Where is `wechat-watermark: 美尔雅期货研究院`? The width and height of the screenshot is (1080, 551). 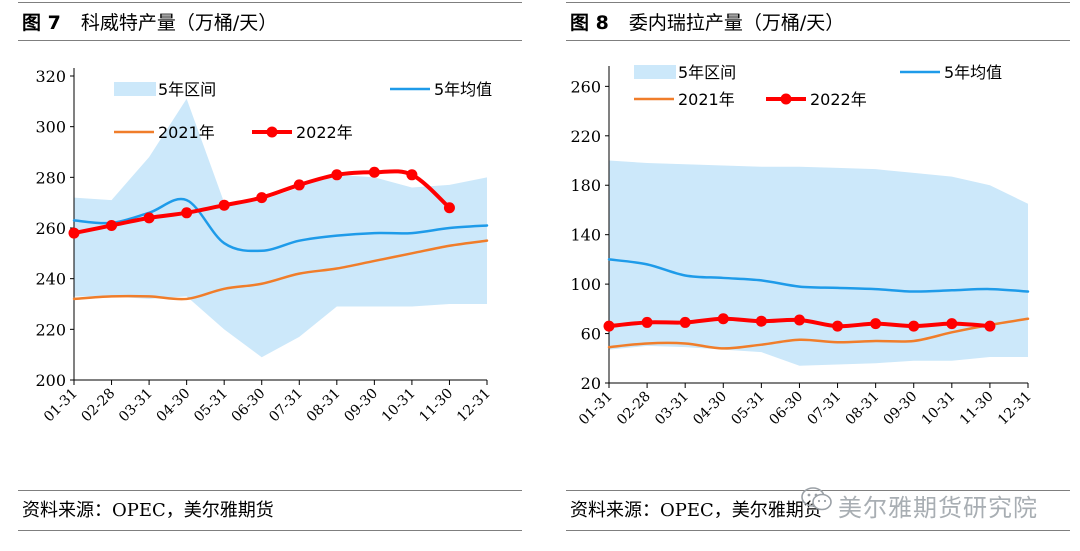
wechat-watermark: 美尔雅期货研究院 is located at coordinates (930, 504).